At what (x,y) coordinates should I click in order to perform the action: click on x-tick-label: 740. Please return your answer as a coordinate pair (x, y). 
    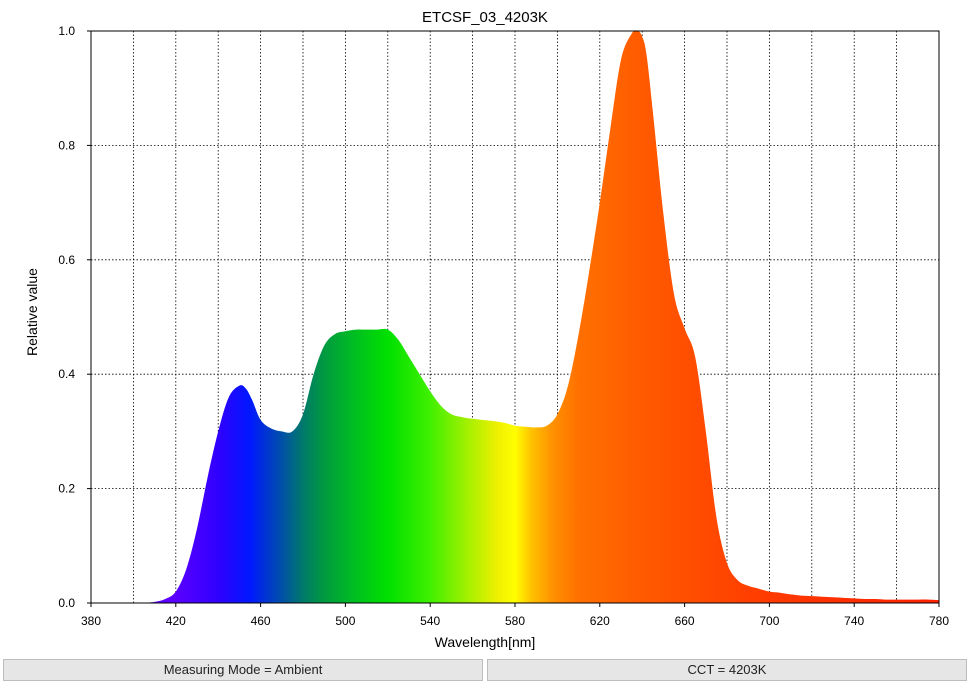
    Looking at the image, I should click on (854, 621).